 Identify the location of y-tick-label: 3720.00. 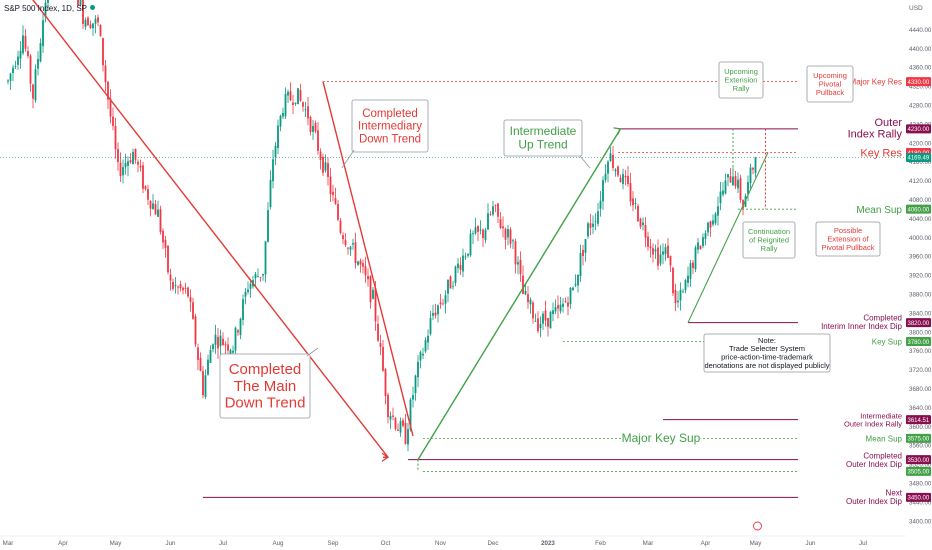
(920, 370).